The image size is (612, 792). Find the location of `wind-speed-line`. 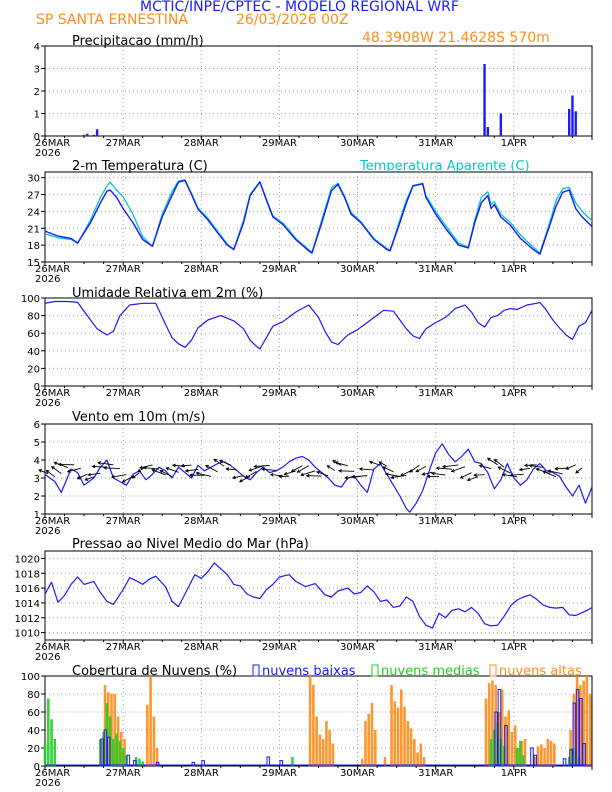

wind-speed-line is located at coordinates (318, 478).